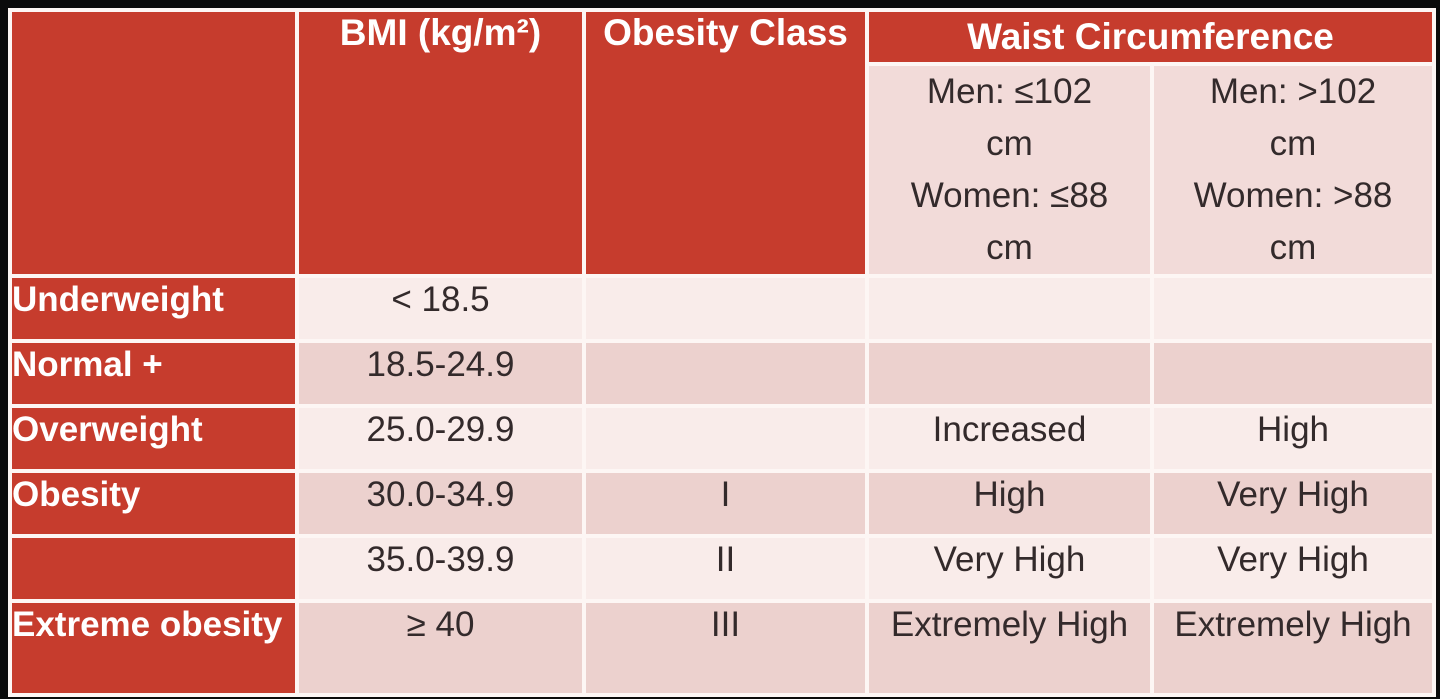 The width and height of the screenshot is (1440, 699). I want to click on table-row: 35.0-39.9 II Very High Very High, so click(722, 568).